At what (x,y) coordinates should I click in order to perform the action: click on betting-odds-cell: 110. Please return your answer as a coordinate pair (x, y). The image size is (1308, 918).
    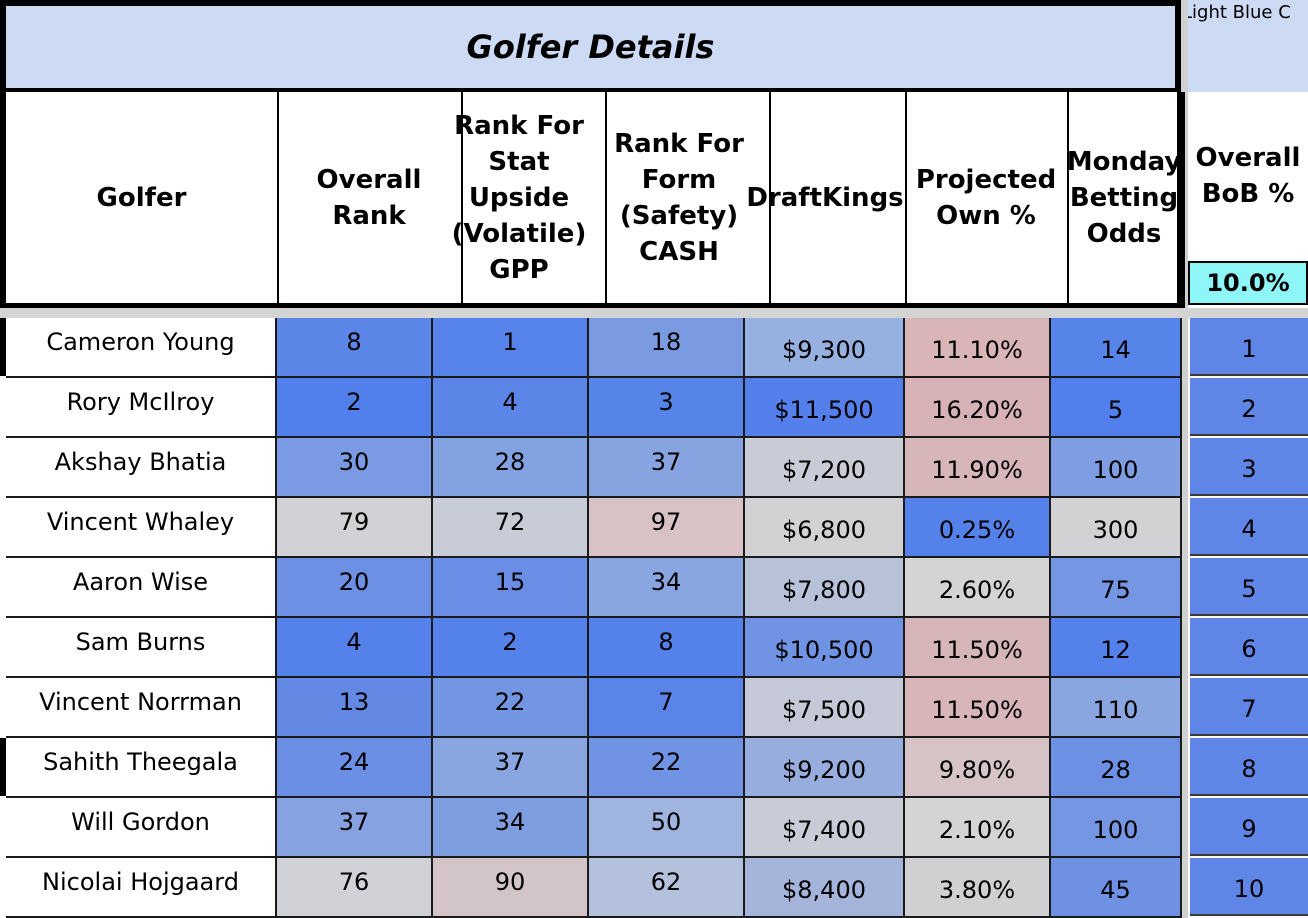
    Looking at the image, I should click on (1116, 707).